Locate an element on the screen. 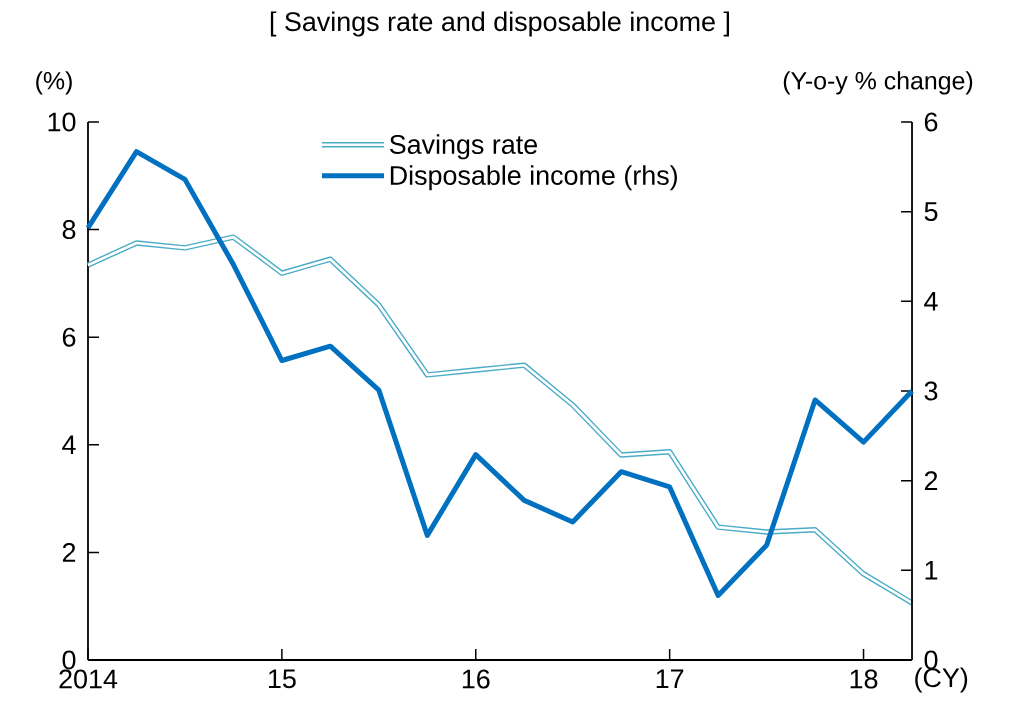 The width and height of the screenshot is (1029, 715). y2-tick-label: 4 is located at coordinates (931, 301).